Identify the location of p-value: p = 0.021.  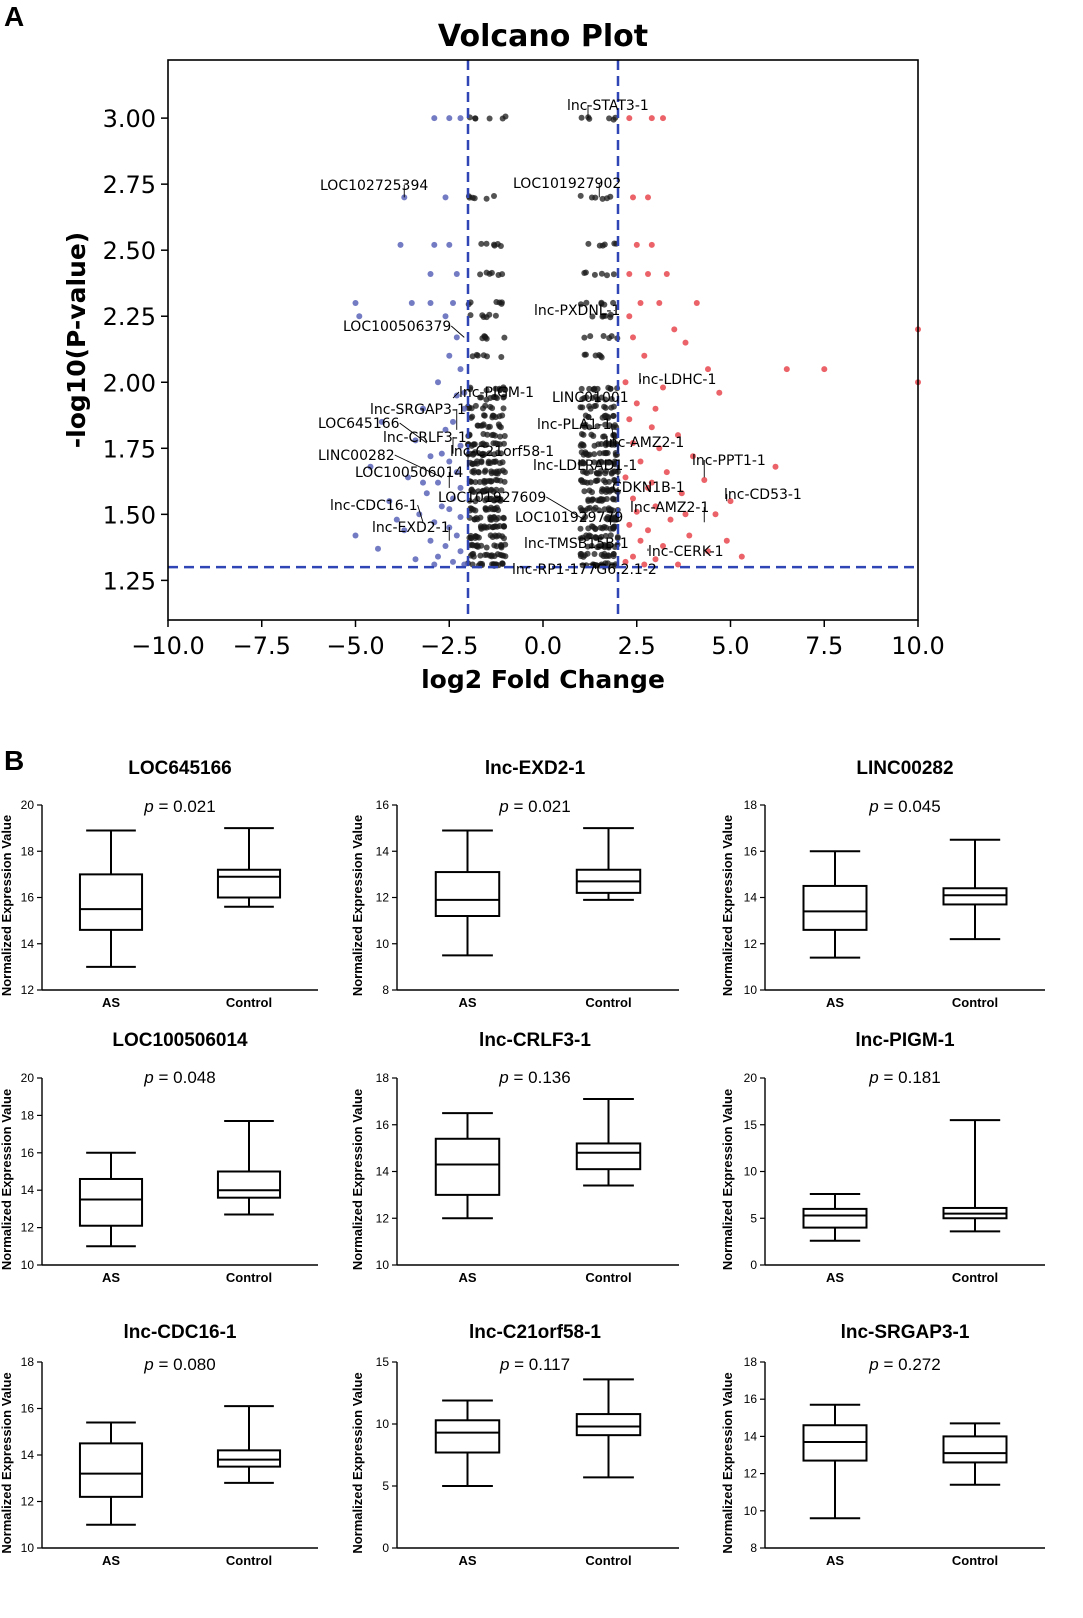
(179, 806).